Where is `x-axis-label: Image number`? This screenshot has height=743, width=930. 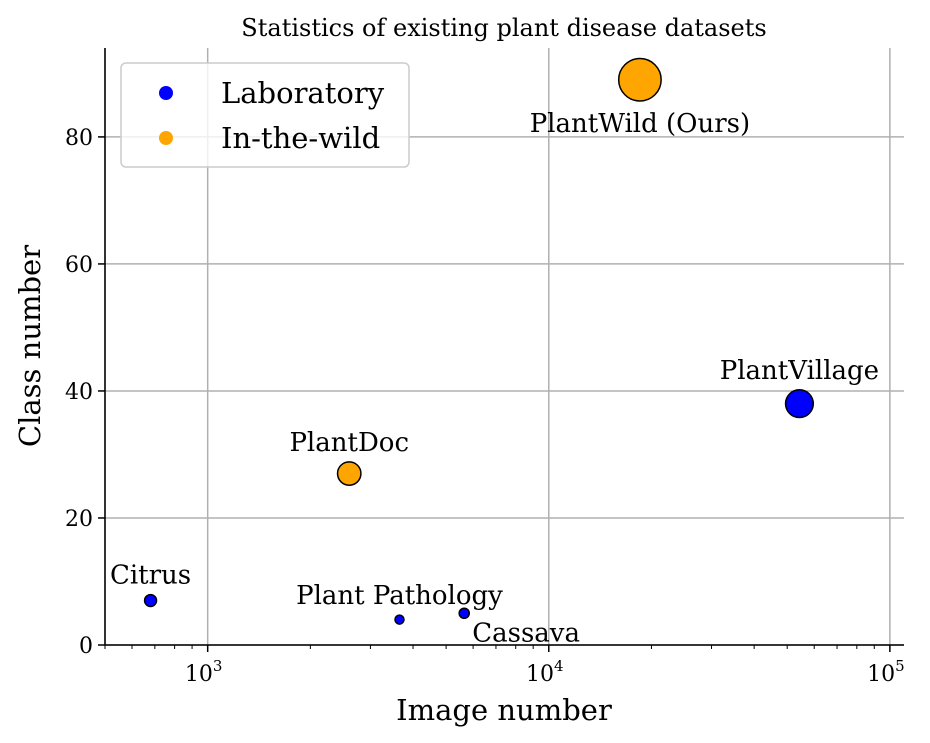 x-axis-label: Image number is located at coordinates (504, 710).